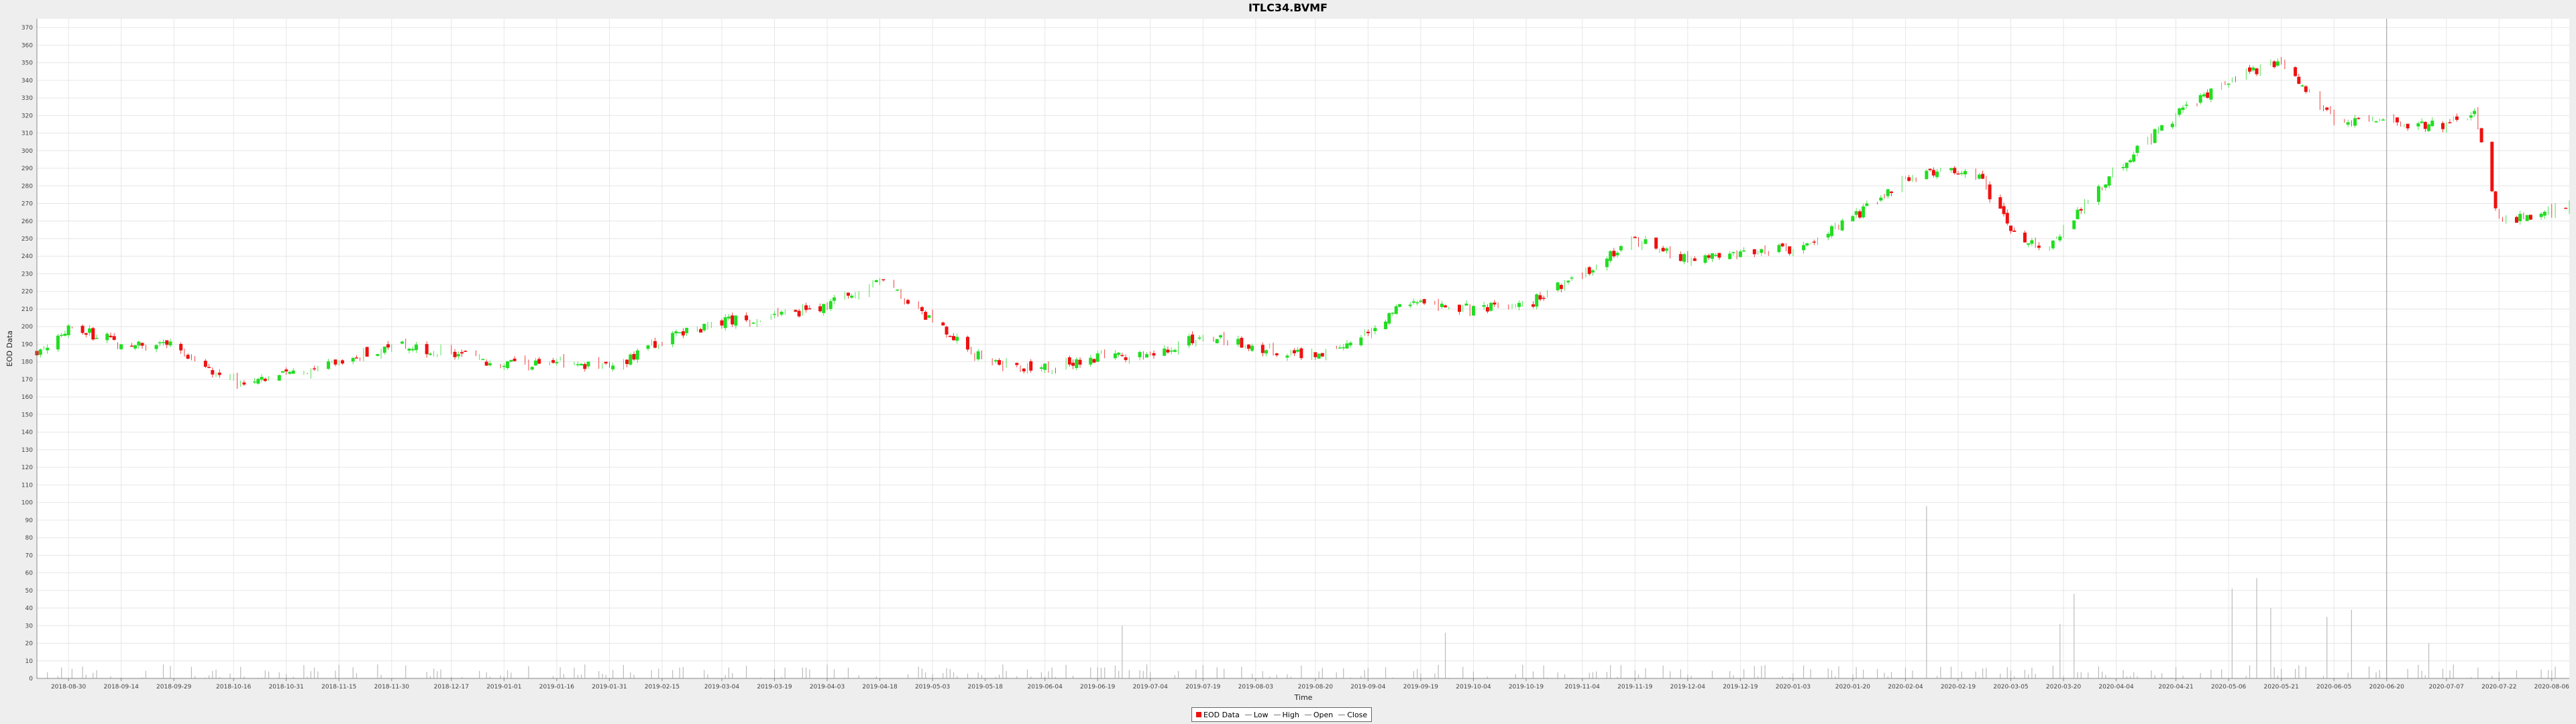 Image resolution: width=2576 pixels, height=724 pixels. I want to click on y-axis-title: EOD Data, so click(9, 348).